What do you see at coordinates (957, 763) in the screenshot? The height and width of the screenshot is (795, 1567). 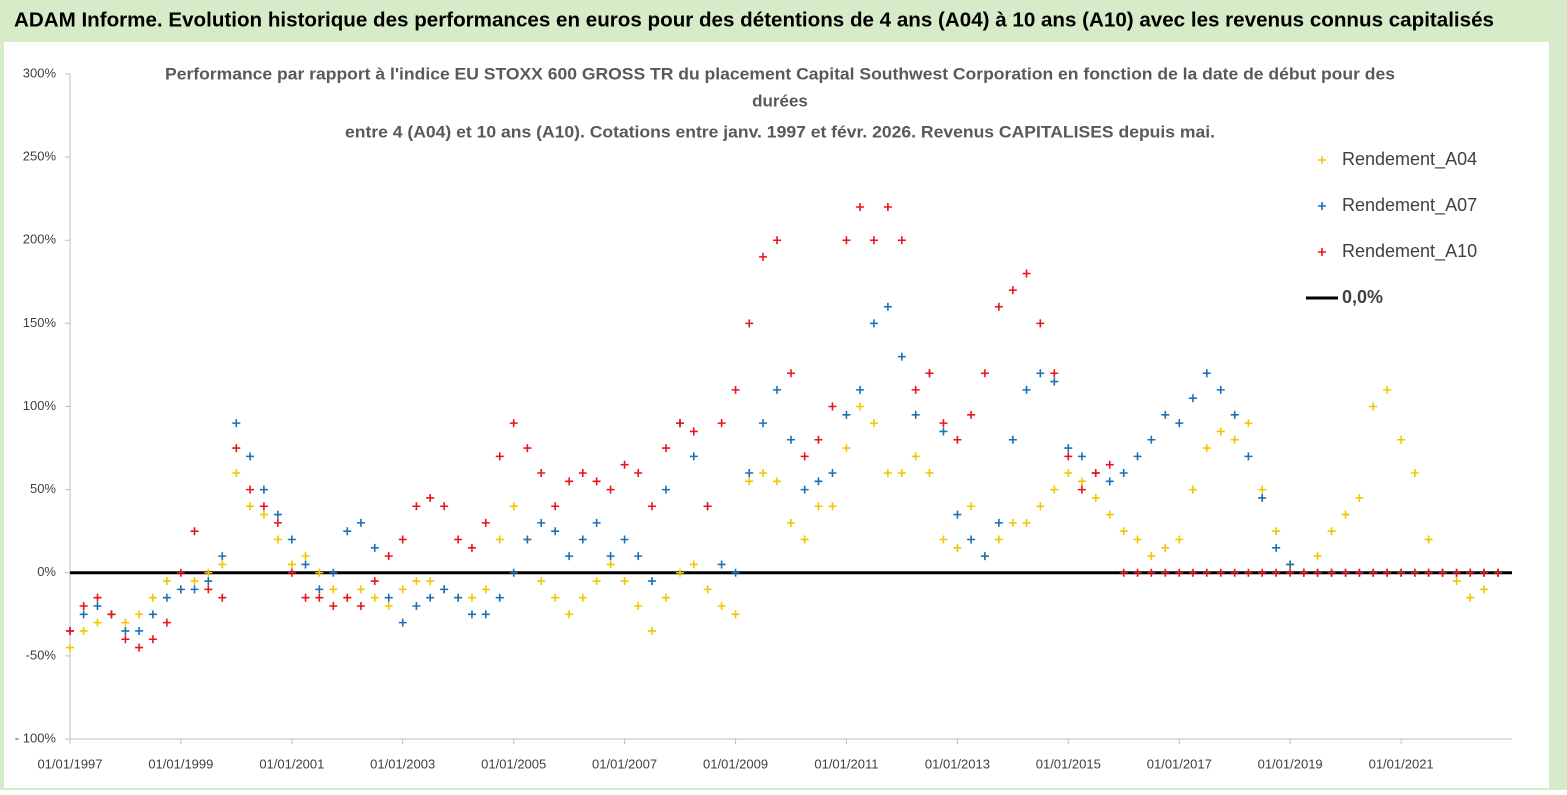 I see `x-tick-label: 01/01/2013` at bounding box center [957, 763].